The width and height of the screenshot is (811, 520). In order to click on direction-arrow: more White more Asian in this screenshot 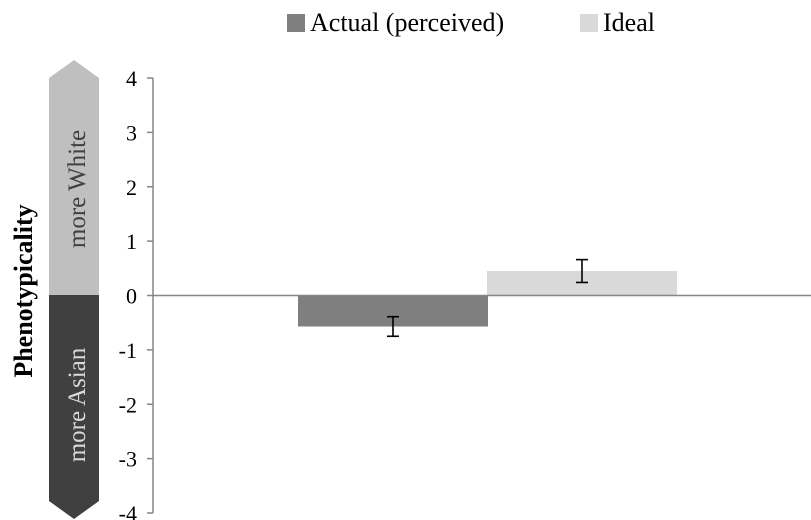, I will do `click(74, 289)`.